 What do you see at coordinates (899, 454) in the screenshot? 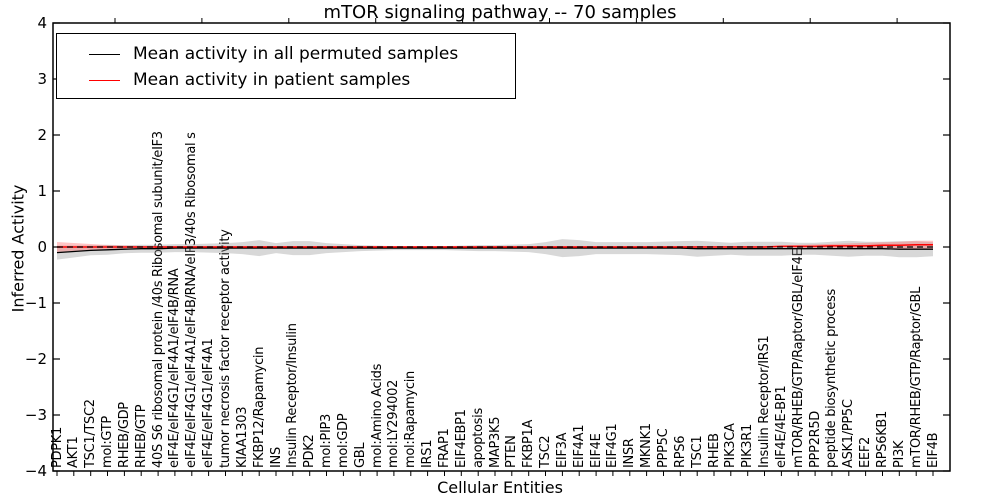
I see `x-tick-label: PI3K` at bounding box center [899, 454].